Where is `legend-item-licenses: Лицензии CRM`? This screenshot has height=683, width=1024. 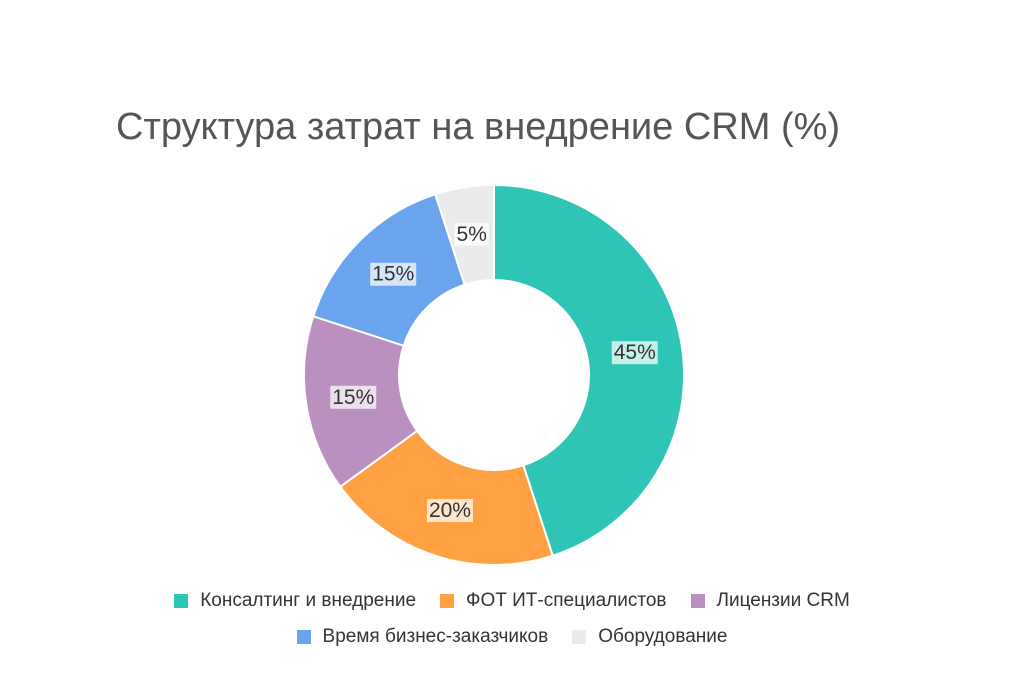
legend-item-licenses: Лицензии CRM is located at coordinates (770, 601).